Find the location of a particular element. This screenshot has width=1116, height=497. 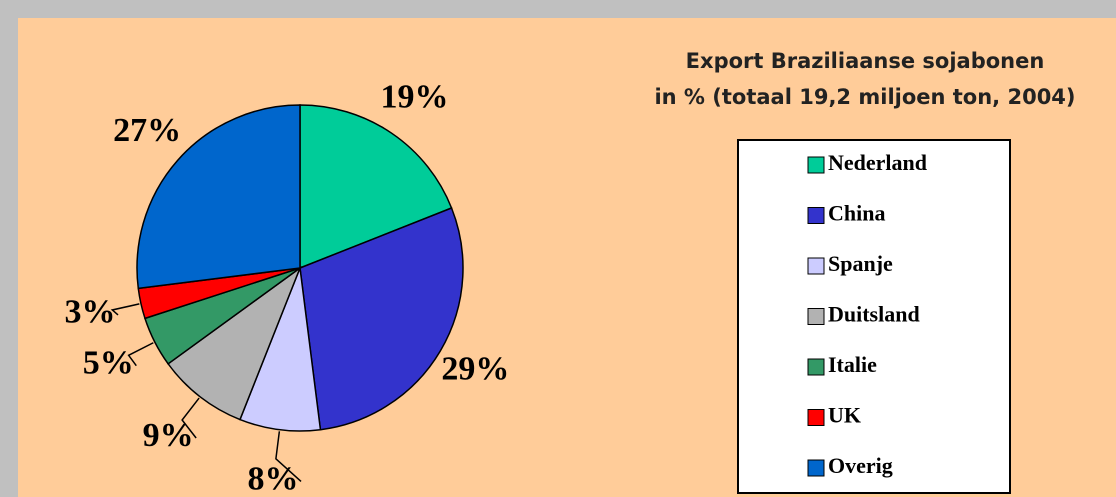

data-label: 8% is located at coordinates (273, 478).